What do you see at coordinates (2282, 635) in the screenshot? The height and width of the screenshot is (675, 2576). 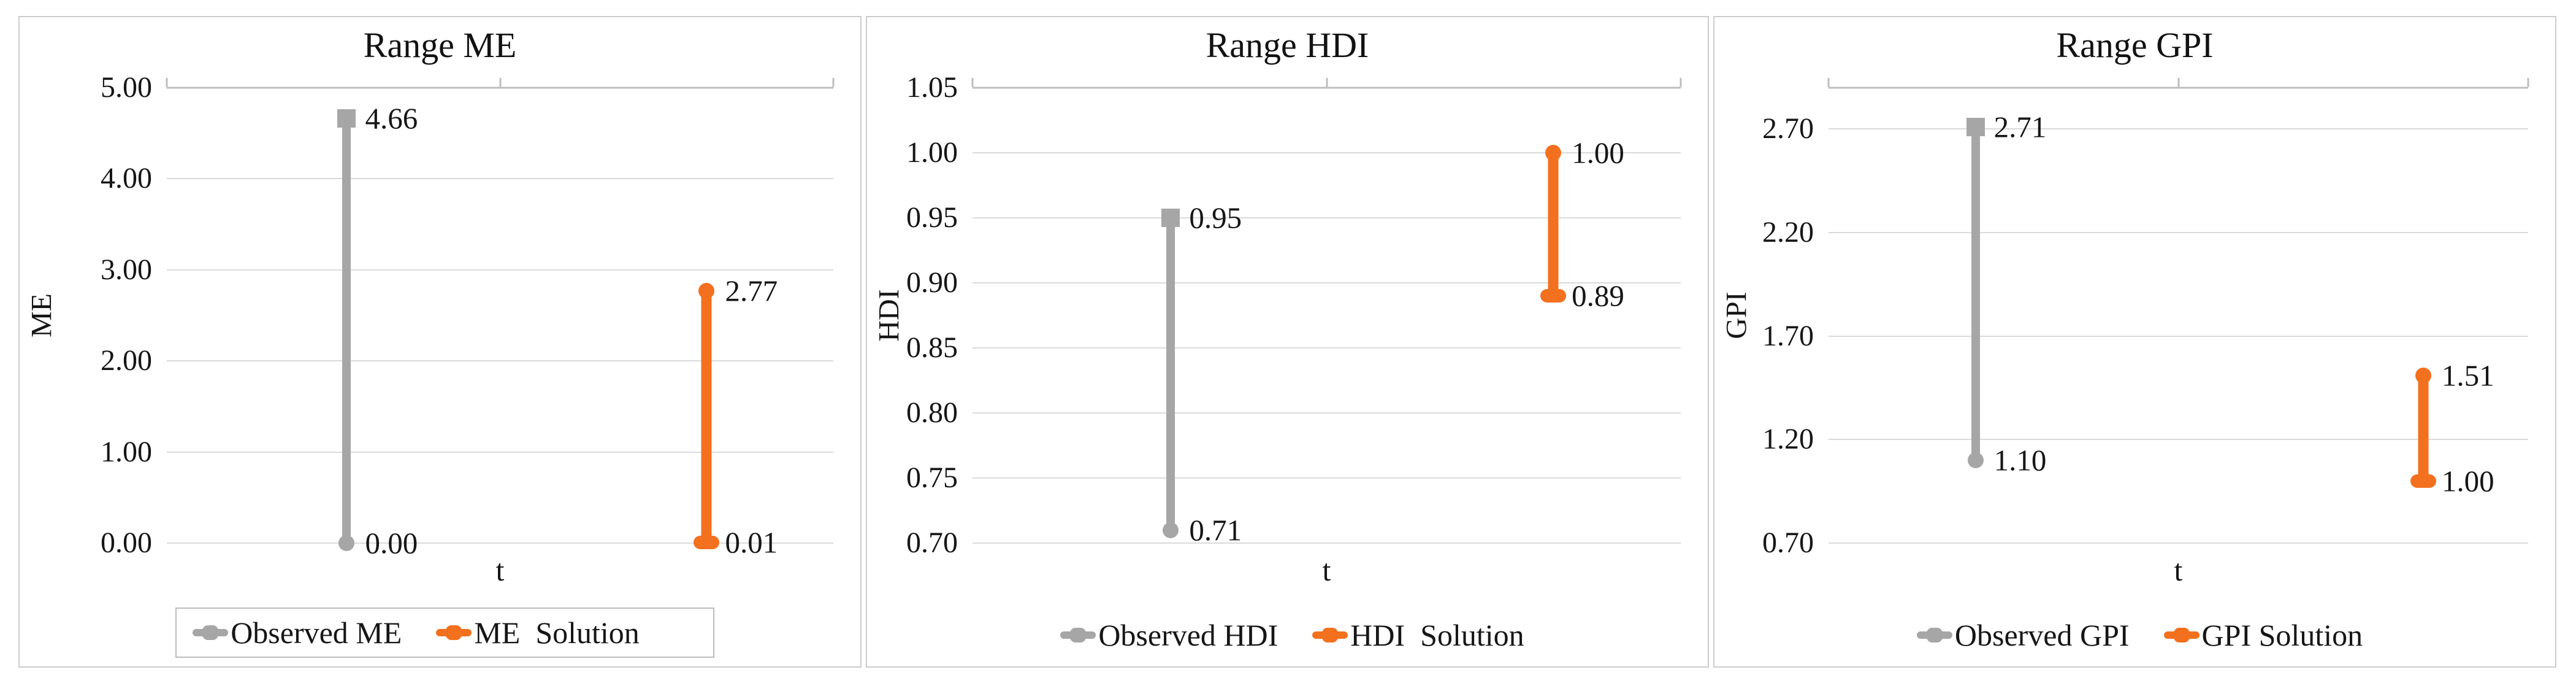 I see `legend-label: GPI Solution` at bounding box center [2282, 635].